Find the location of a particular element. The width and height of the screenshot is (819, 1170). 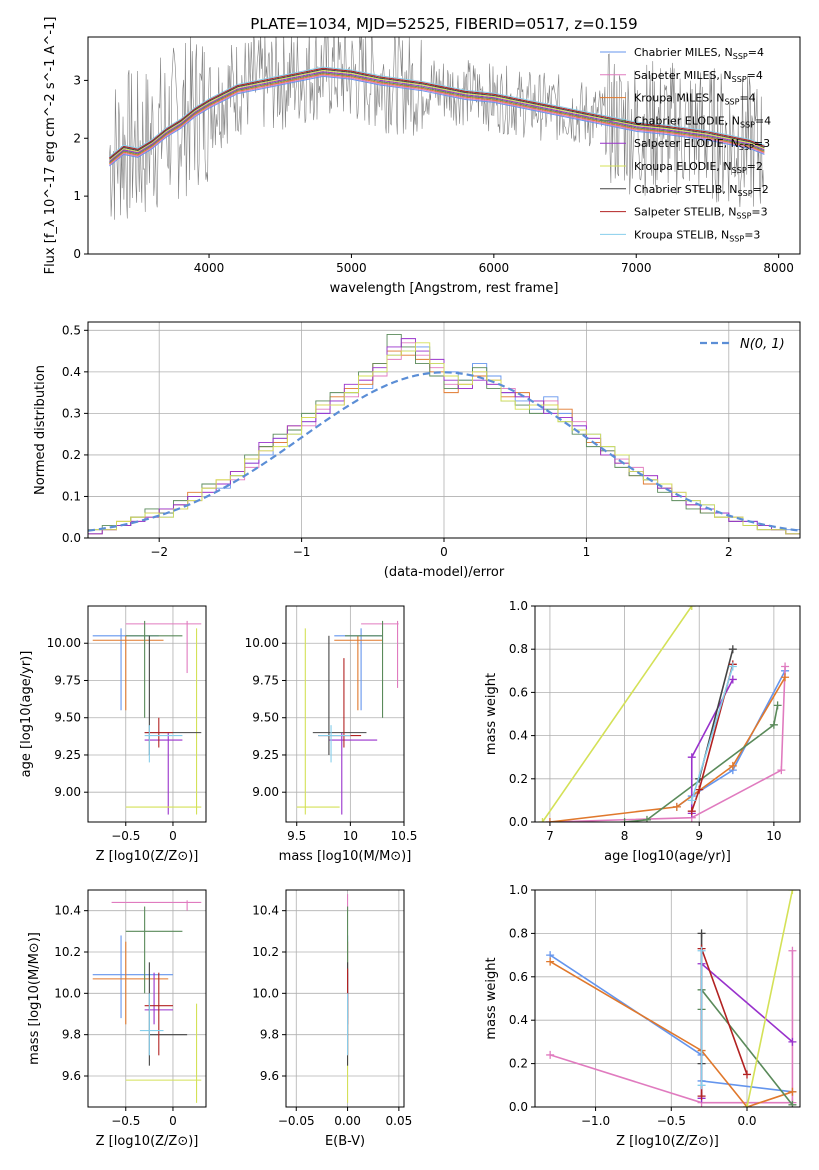

x-tick-label: −1.0 is located at coordinates (595, 1121).